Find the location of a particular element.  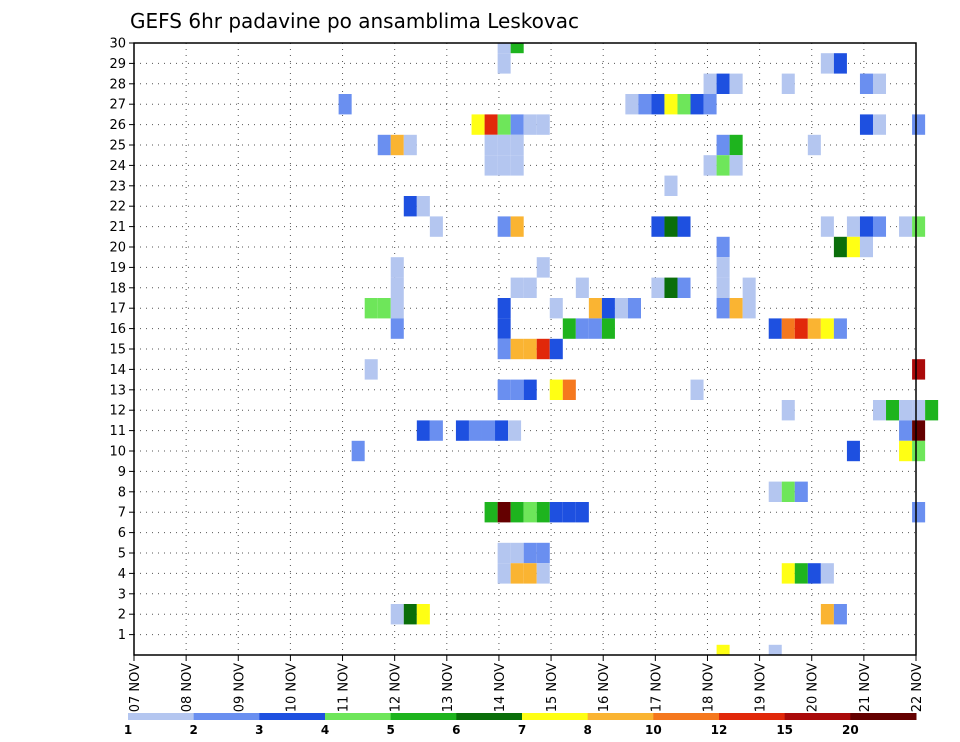

y-tick-label: 23 is located at coordinates (117, 186).